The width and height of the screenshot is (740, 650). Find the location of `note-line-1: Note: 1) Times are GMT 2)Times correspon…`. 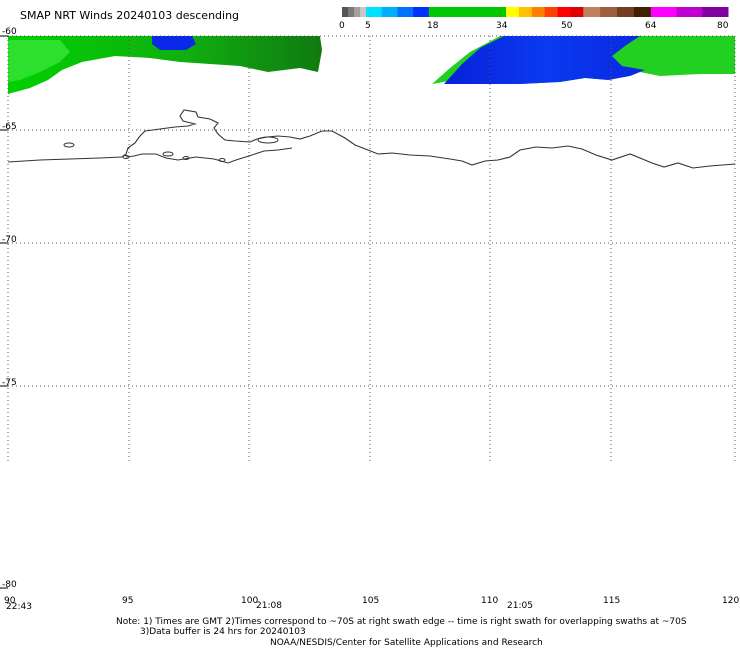

note-line-1: Note: 1) Times are GMT 2)Times correspon… is located at coordinates (401, 622).